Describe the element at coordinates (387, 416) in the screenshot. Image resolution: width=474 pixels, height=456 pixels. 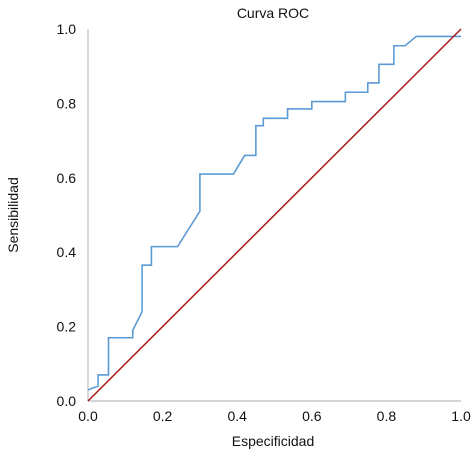
I see `x-tick-label: 0.8` at that location.